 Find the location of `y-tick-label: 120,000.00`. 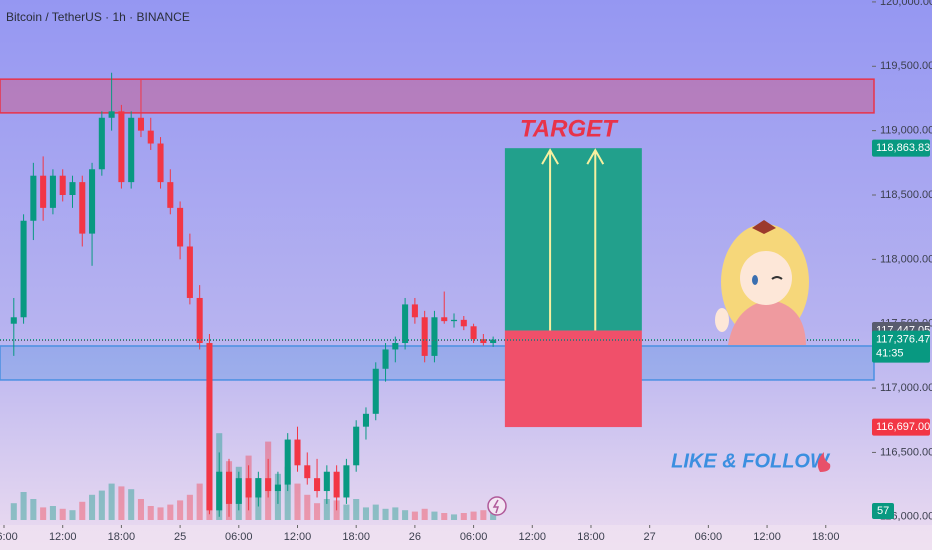

y-tick-label: 120,000.00 is located at coordinates (906, 4).